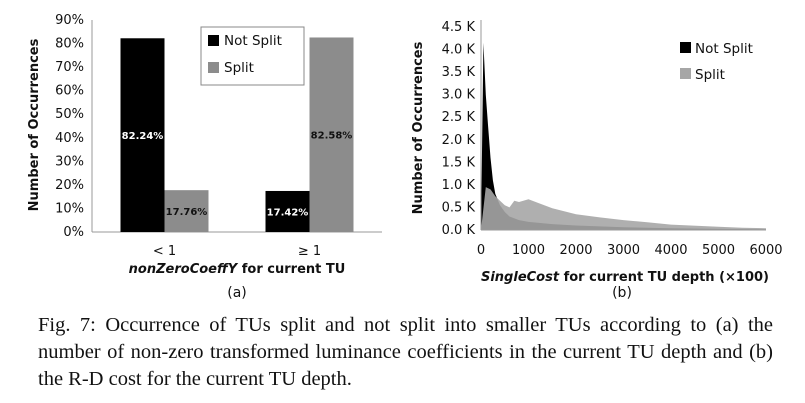  I want to click on x-tick-label: ≥ 1, so click(309, 251).